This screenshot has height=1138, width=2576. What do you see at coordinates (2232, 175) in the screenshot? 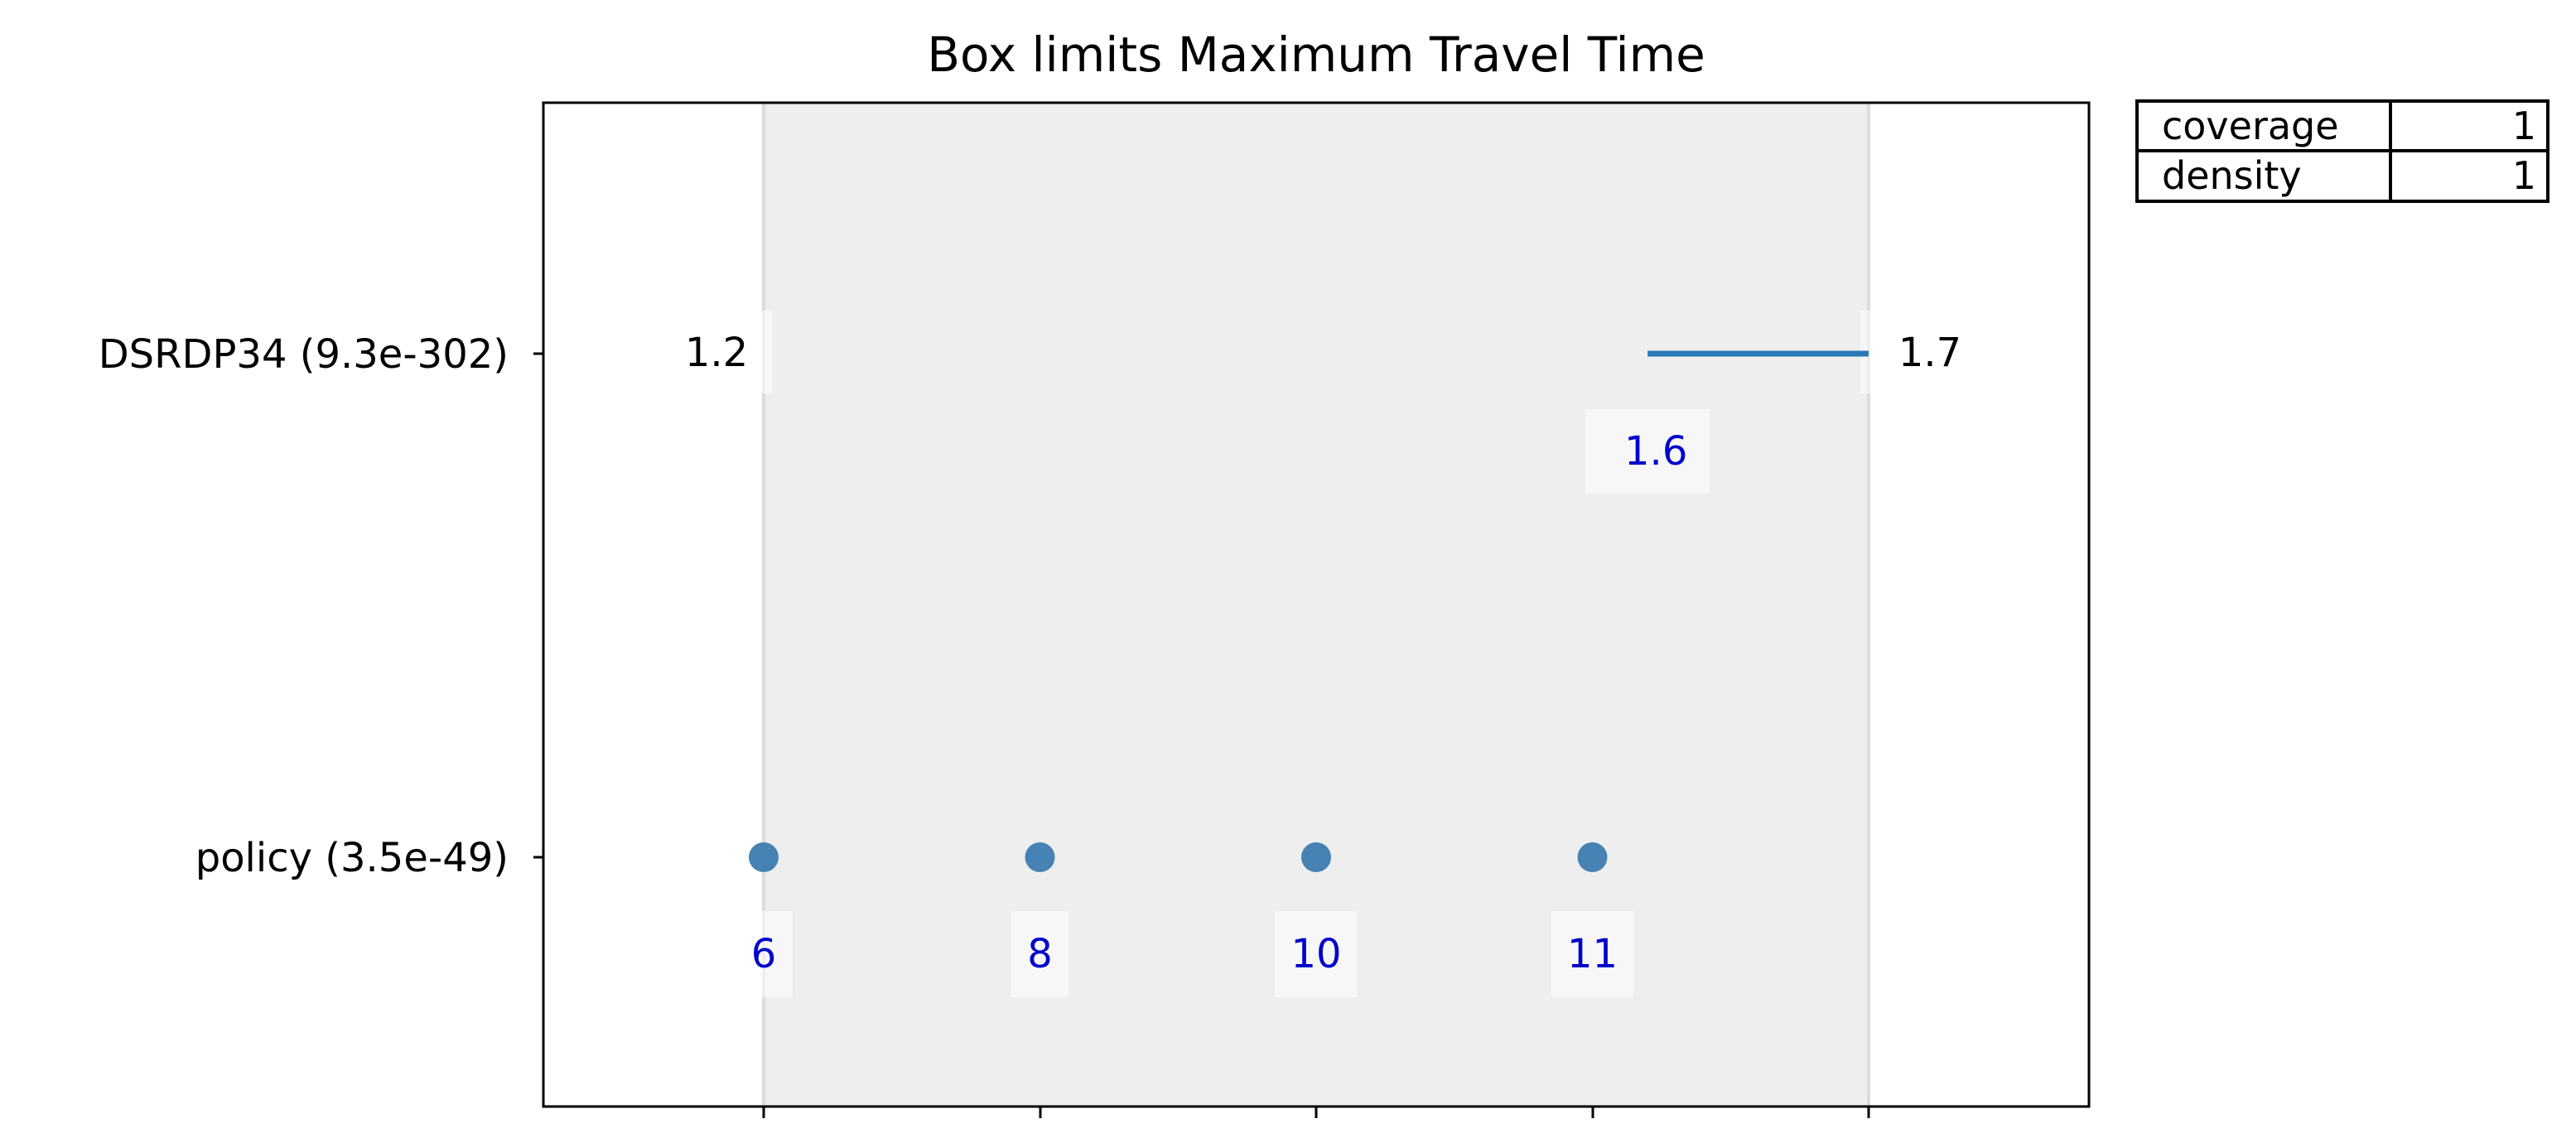
I see `stats-density-label: density` at bounding box center [2232, 175].